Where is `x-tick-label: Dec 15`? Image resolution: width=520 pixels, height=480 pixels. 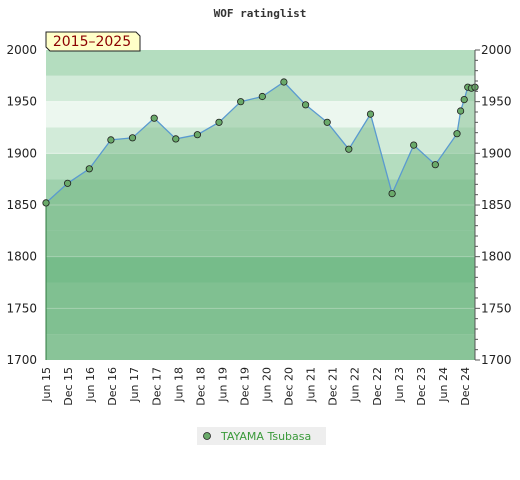
x-tick-label: Dec 15 is located at coordinates (68, 386).